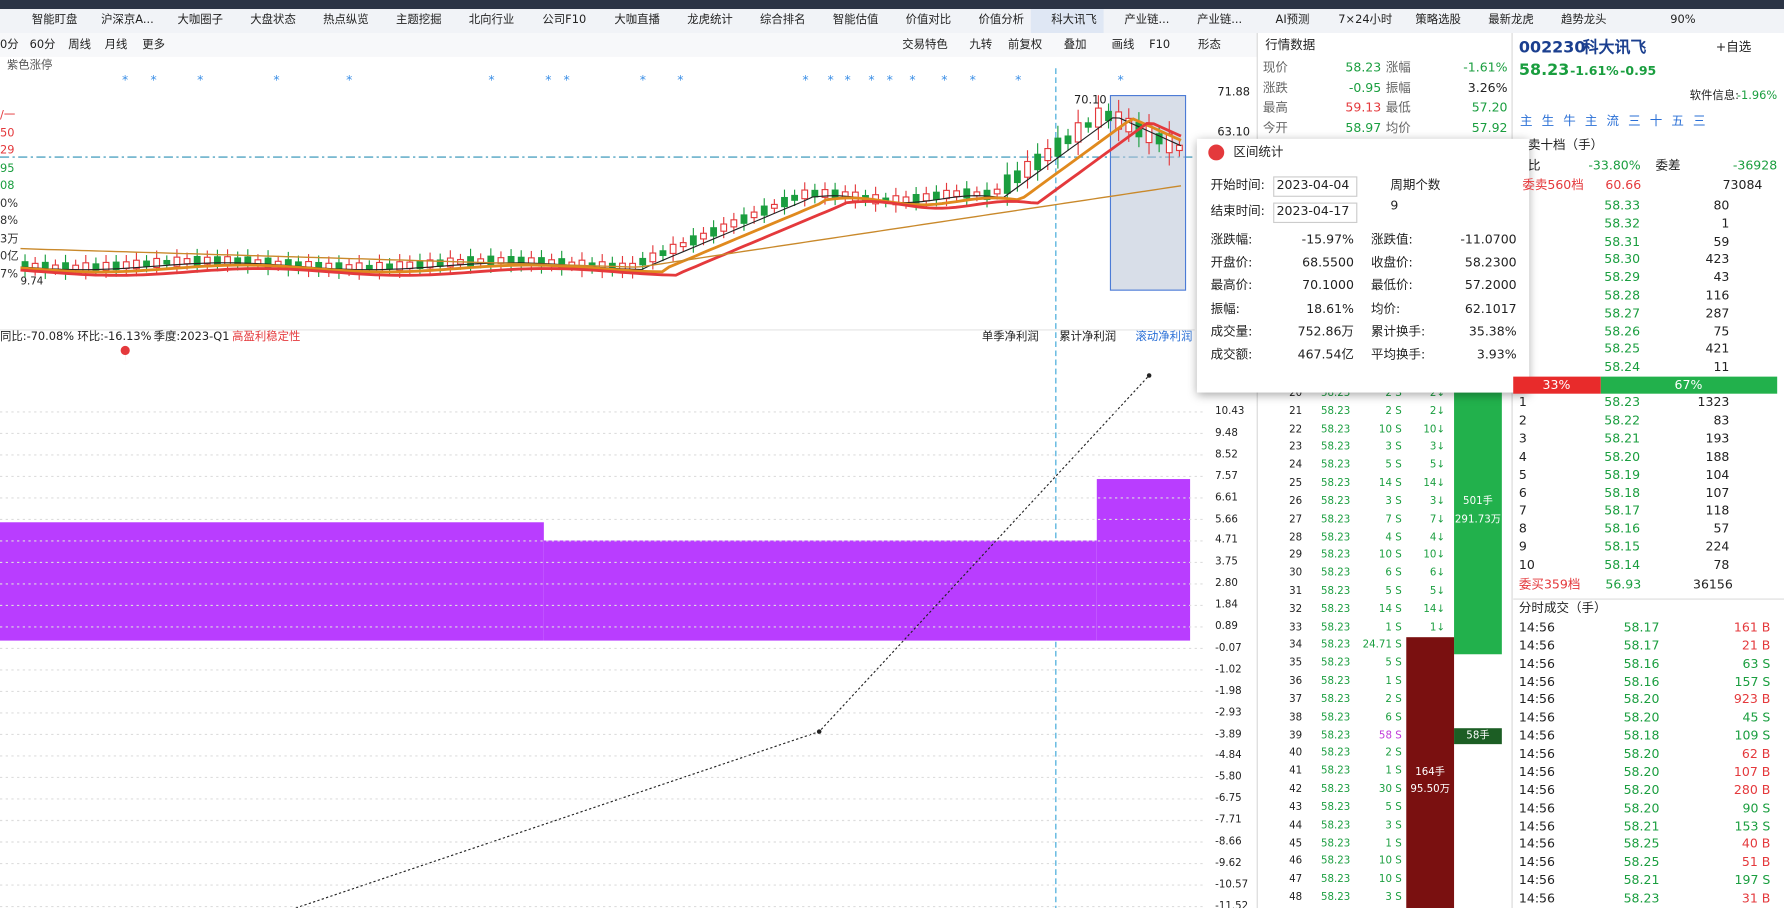  I want to click on trade-volume: 161 B, so click(1752, 627).